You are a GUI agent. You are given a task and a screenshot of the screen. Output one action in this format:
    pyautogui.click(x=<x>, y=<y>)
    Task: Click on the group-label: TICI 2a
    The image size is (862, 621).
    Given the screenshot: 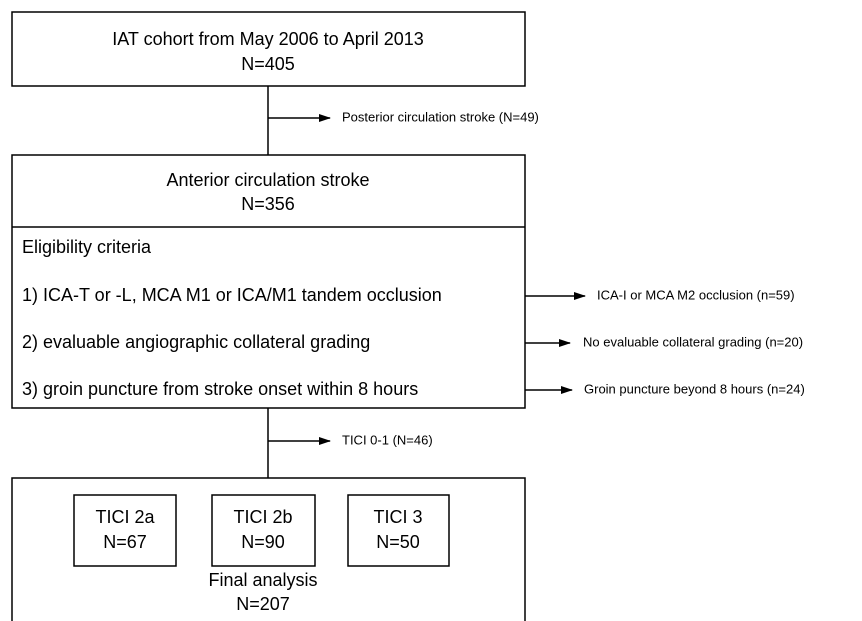 What is the action you would take?
    pyautogui.click(x=125, y=517)
    